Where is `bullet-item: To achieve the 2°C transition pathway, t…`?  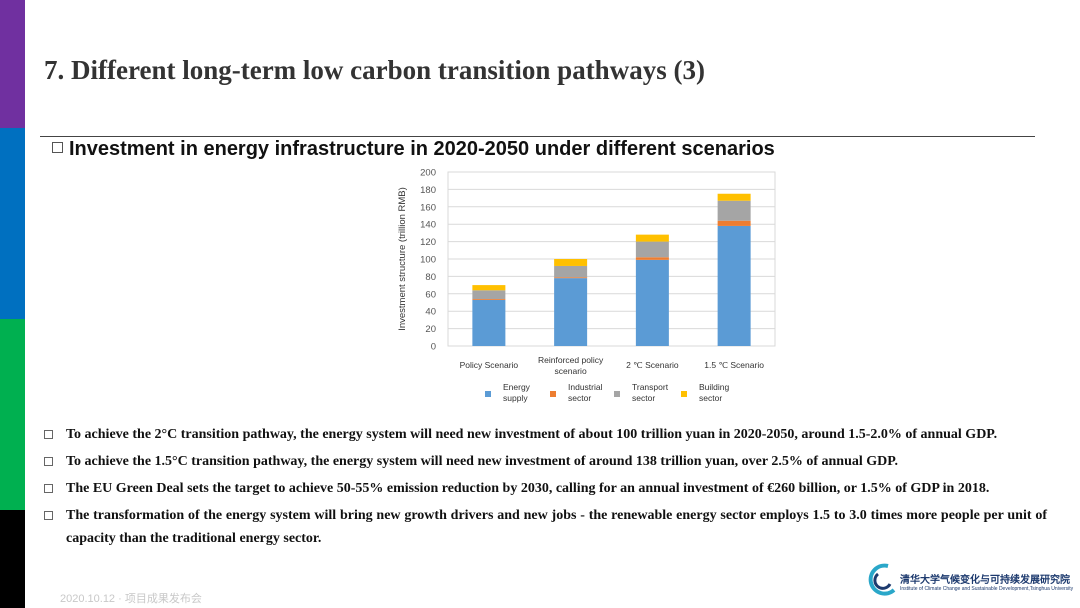 bullet-item: To achieve the 2°C transition pathway, t… is located at coordinates (545, 434).